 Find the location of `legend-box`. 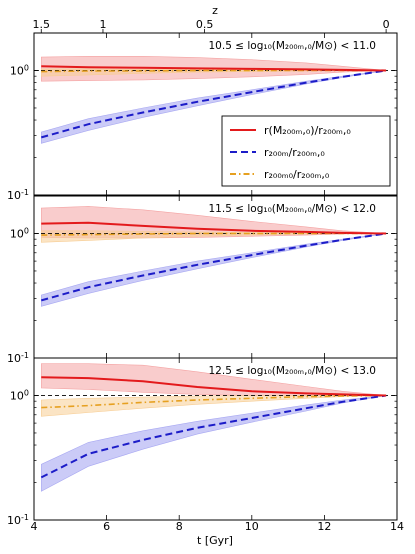

legend-box is located at coordinates (306, 151).